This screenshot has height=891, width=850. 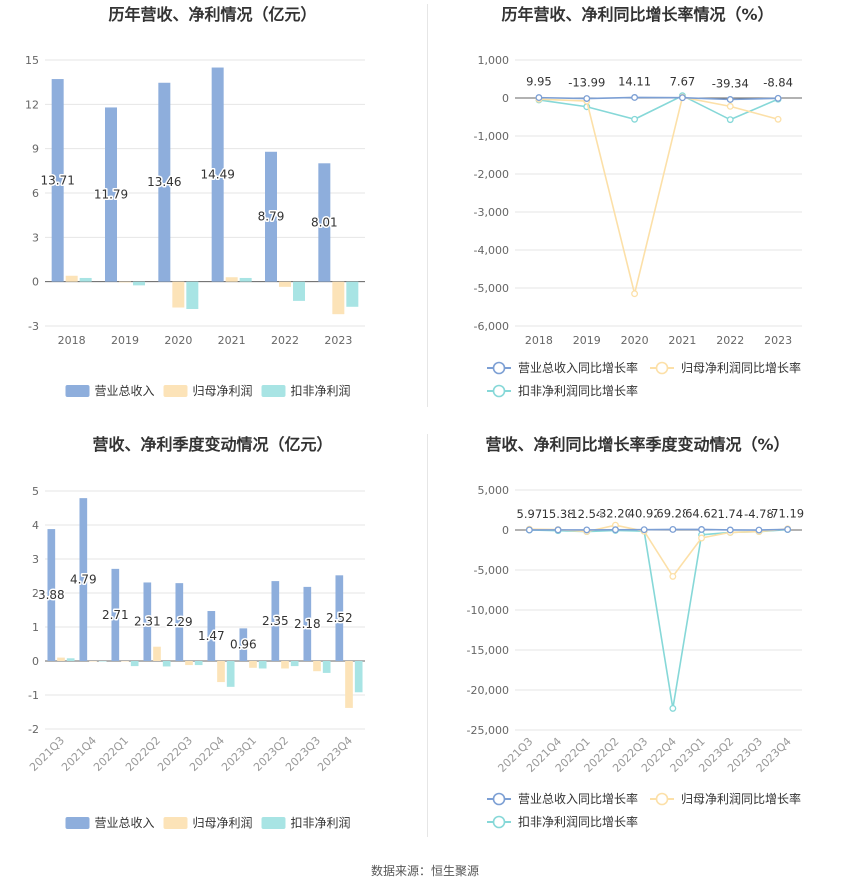 What do you see at coordinates (111, 195) in the screenshot?
I see `data-label: 11.79` at bounding box center [111, 195].